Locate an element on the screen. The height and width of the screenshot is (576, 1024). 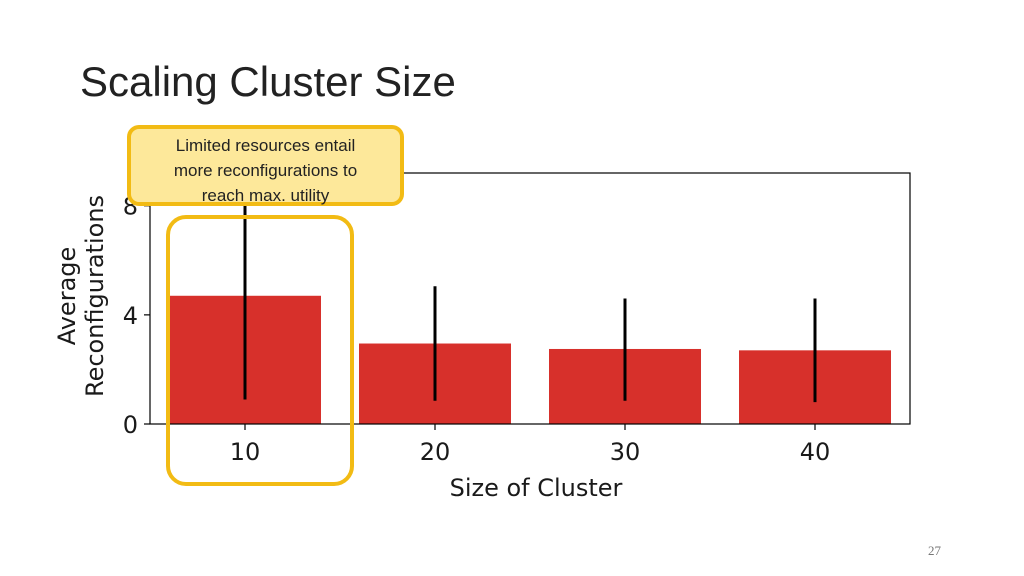
x-tick-label-30: 30 is located at coordinates (625, 452).